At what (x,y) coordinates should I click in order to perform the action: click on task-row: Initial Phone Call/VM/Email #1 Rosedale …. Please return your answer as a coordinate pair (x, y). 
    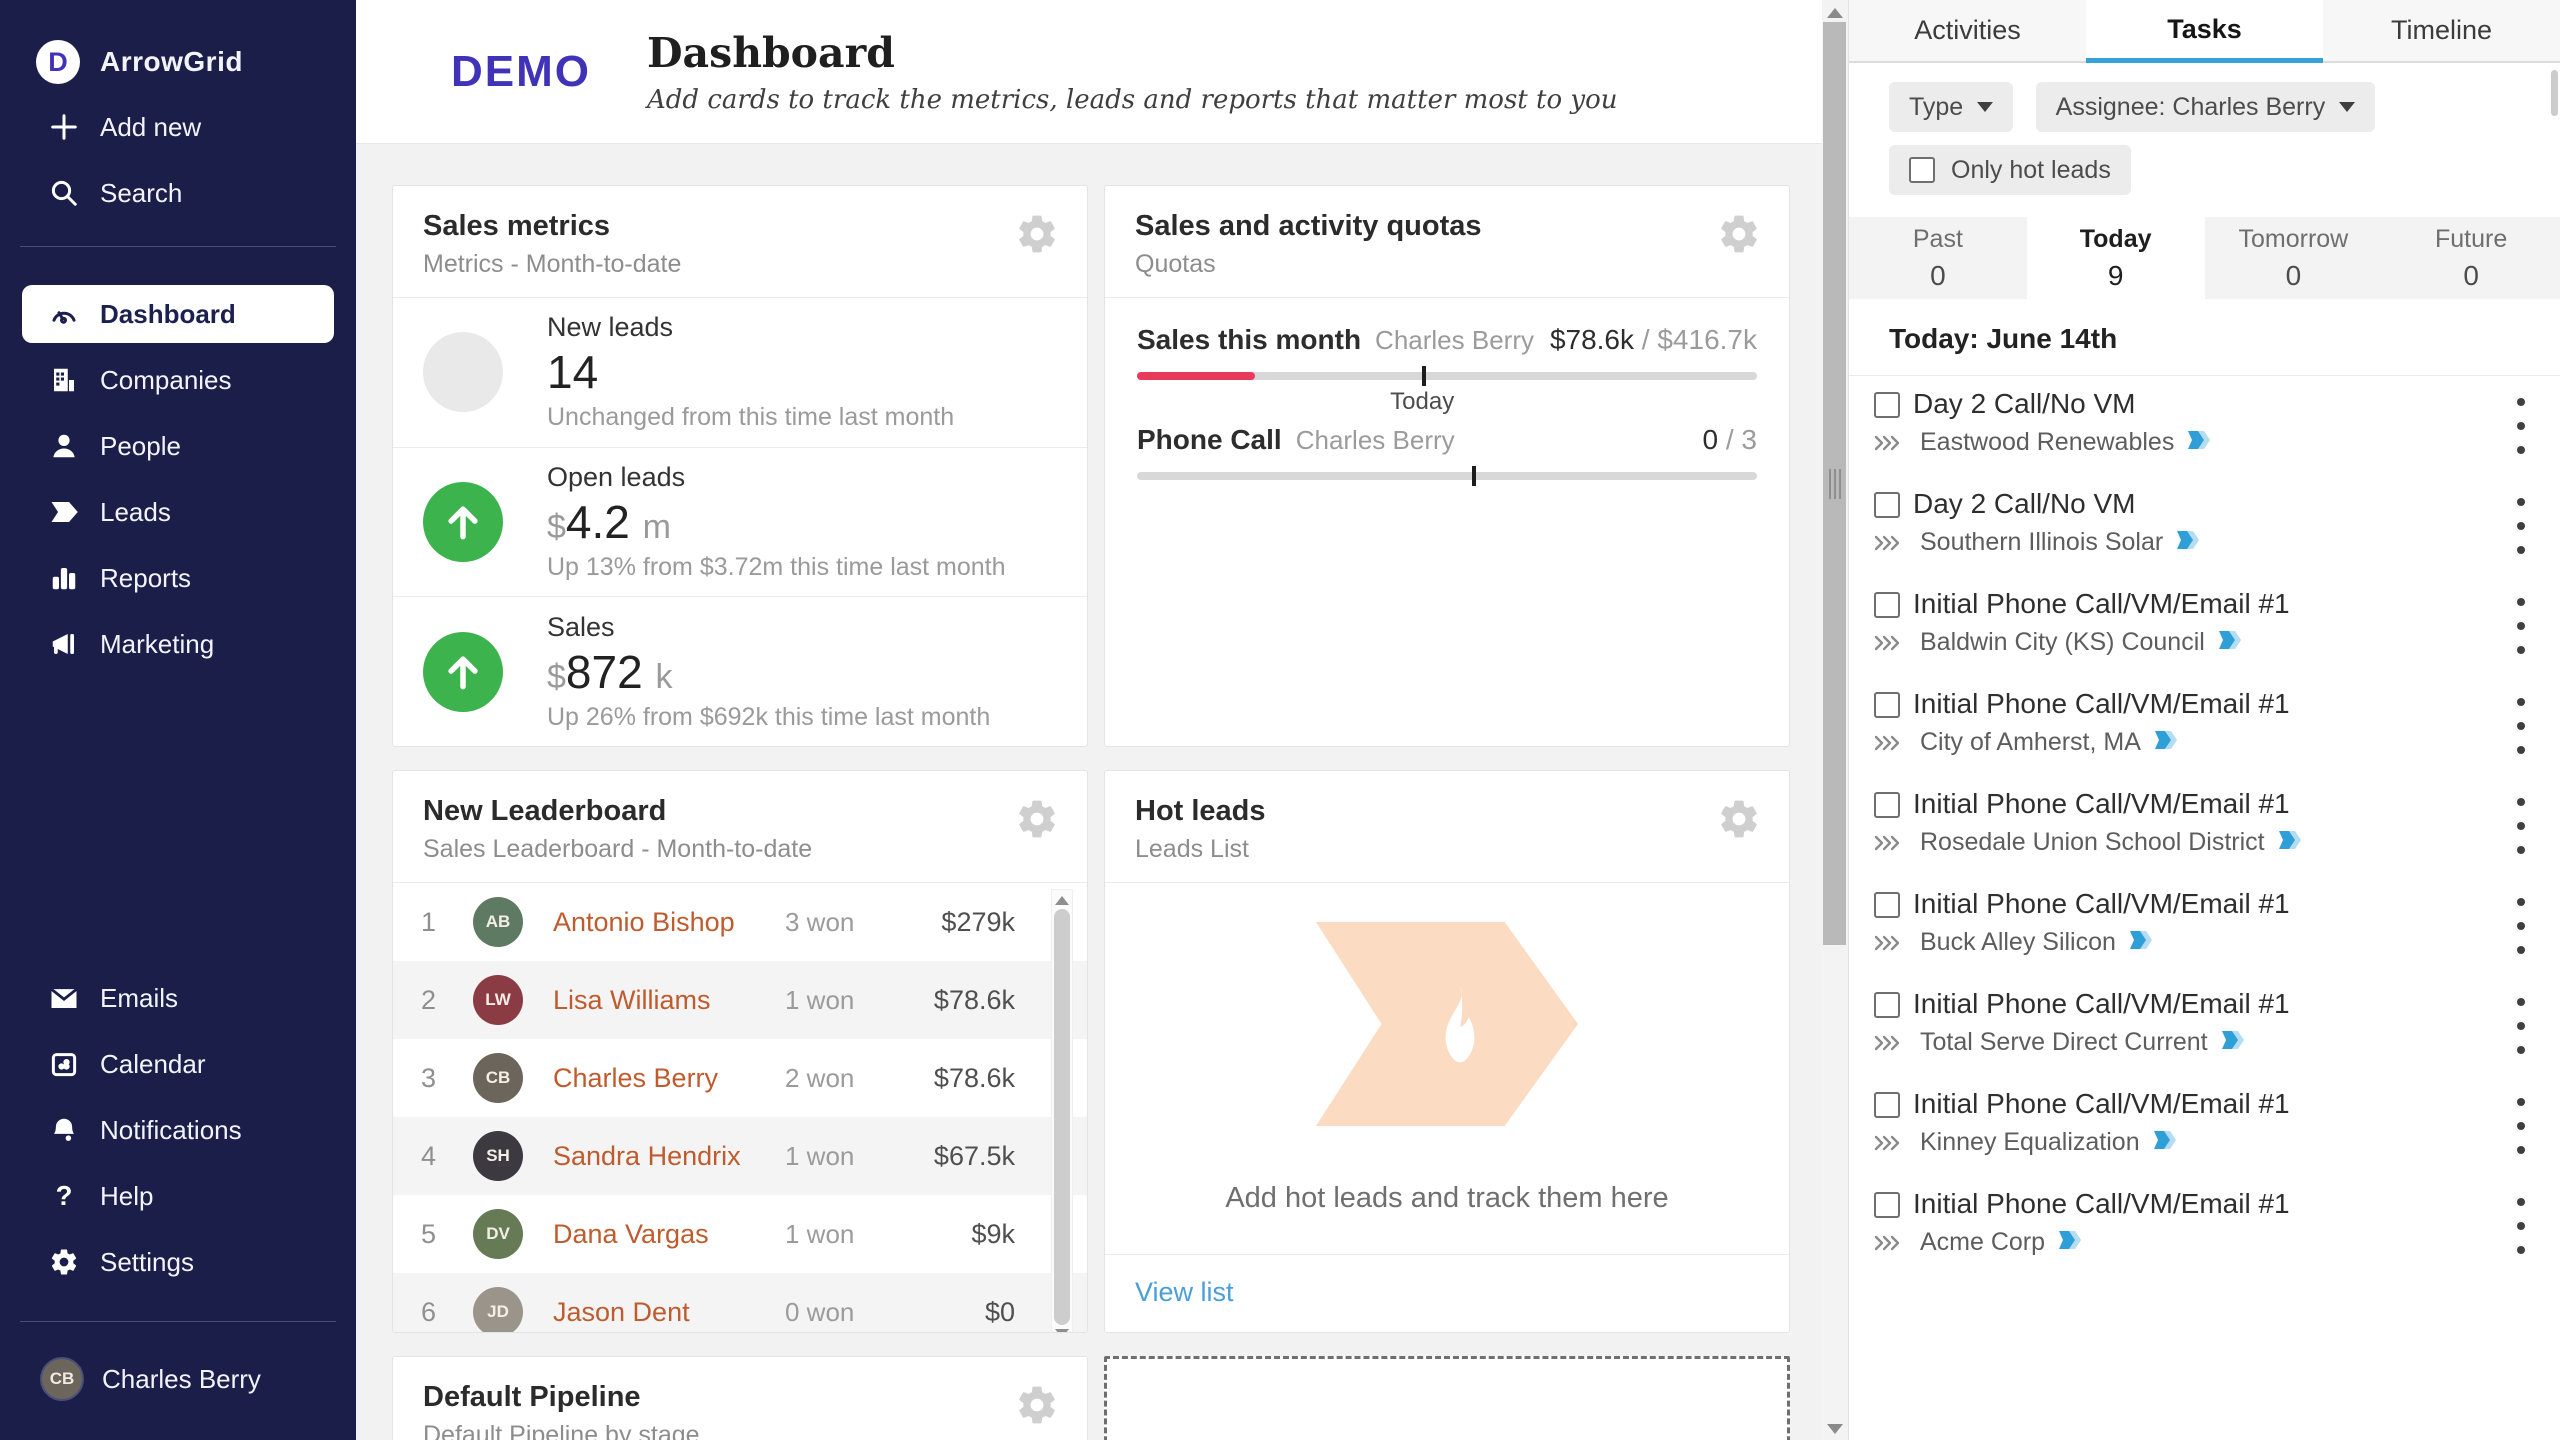
    Looking at the image, I should click on (2204, 826).